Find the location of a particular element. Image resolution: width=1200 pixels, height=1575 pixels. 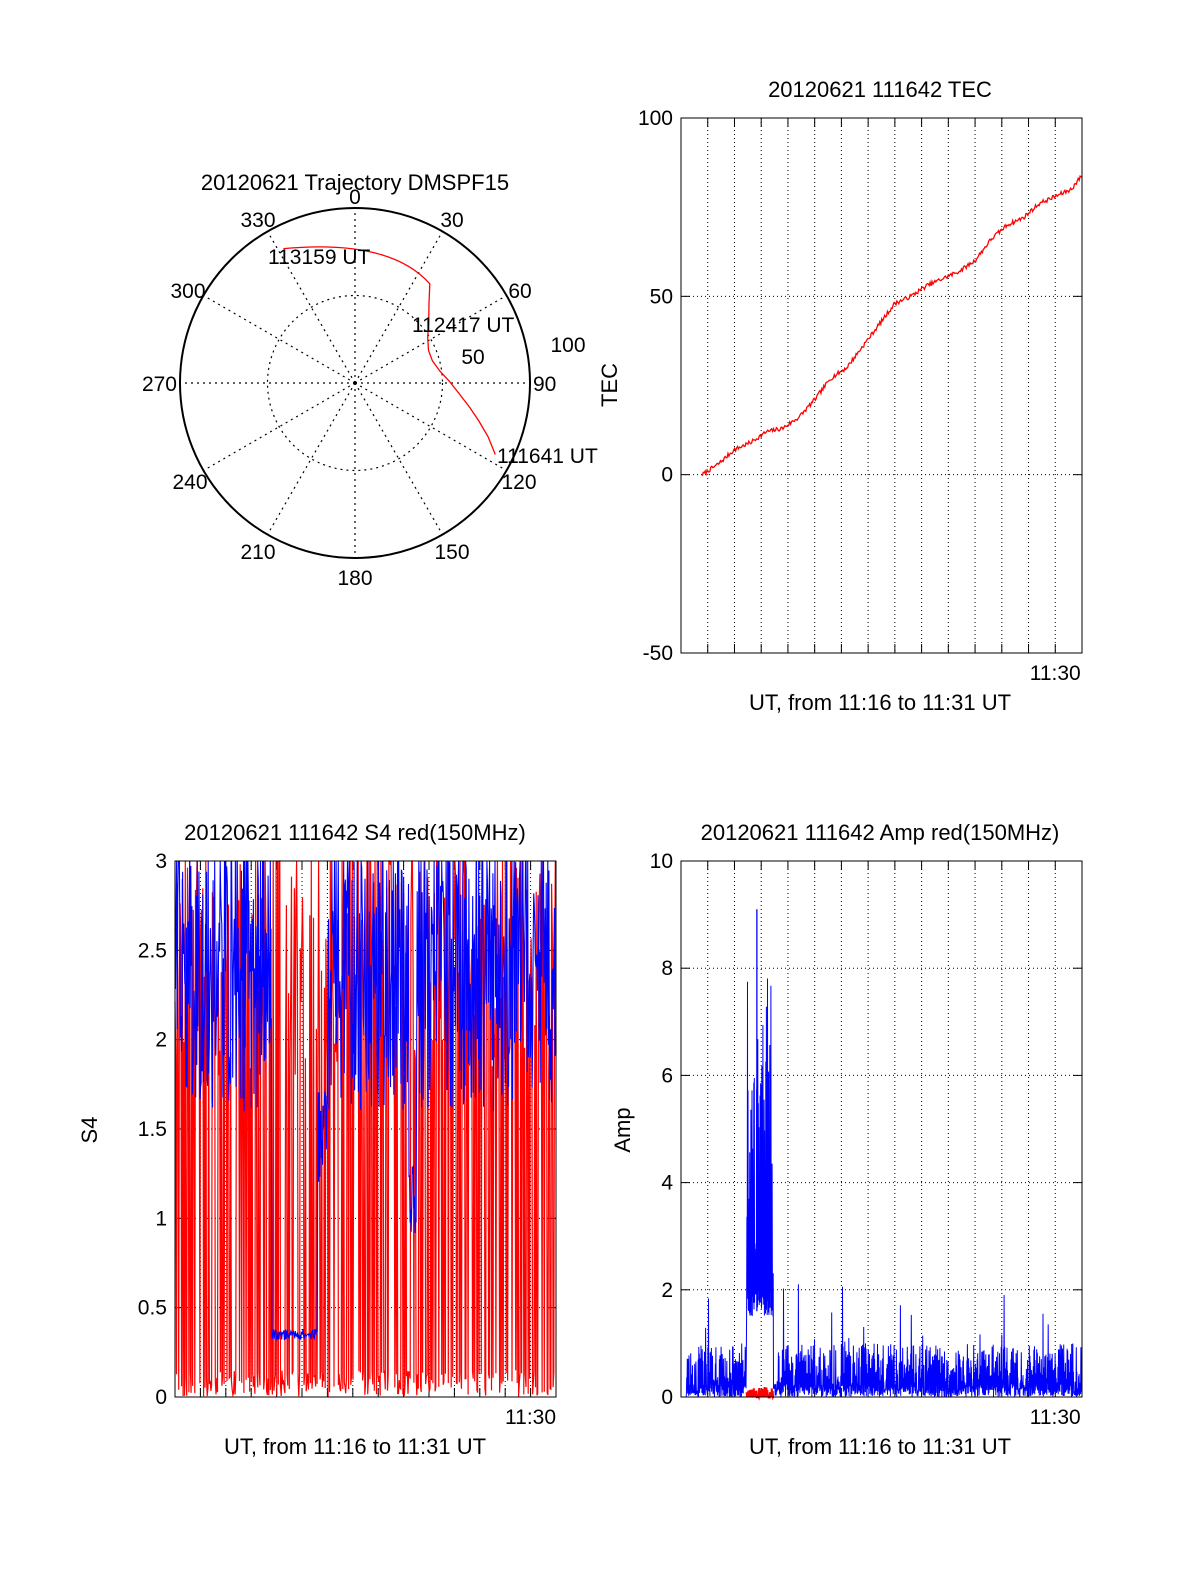

y-tick-label: -50 is located at coordinates (658, 653).